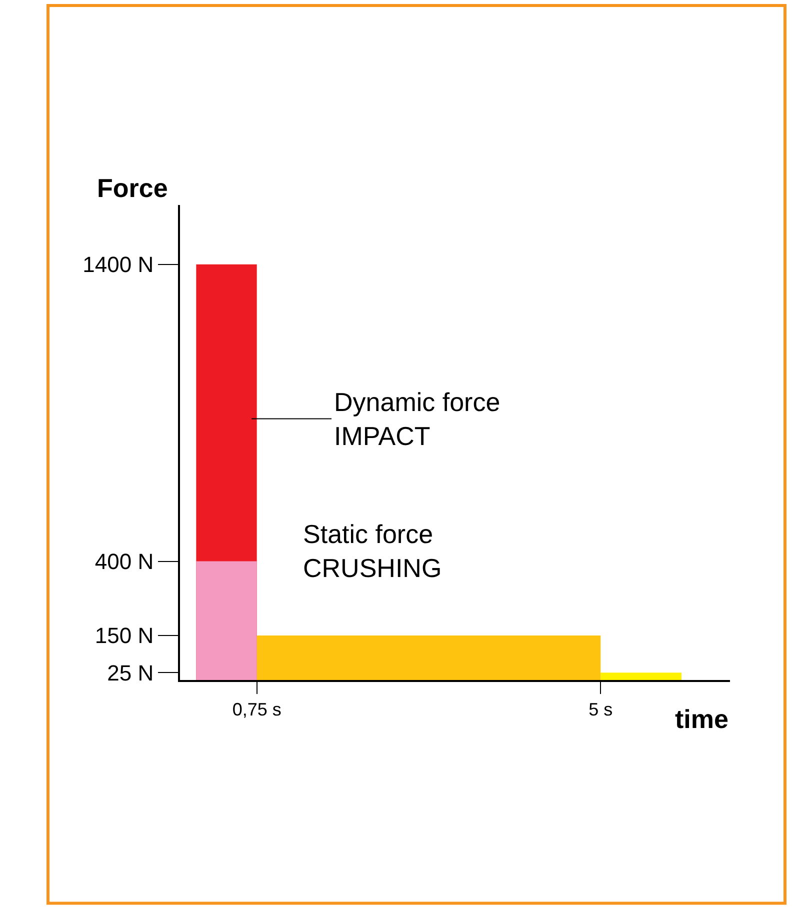  I want to click on annotation: Dynamic force IMPACT, so click(417, 419).